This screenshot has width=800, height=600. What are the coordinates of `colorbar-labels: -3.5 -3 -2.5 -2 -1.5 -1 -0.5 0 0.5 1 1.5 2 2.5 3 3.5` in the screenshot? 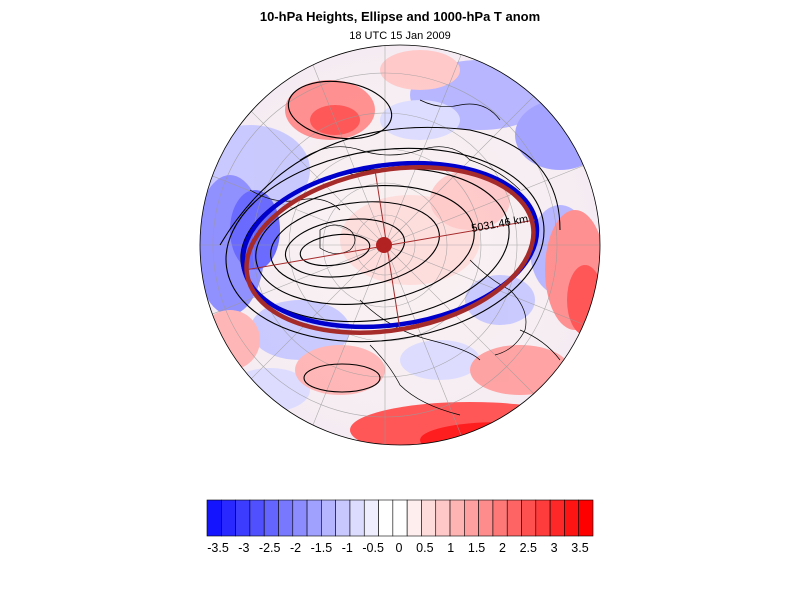 It's located at (400, 552).